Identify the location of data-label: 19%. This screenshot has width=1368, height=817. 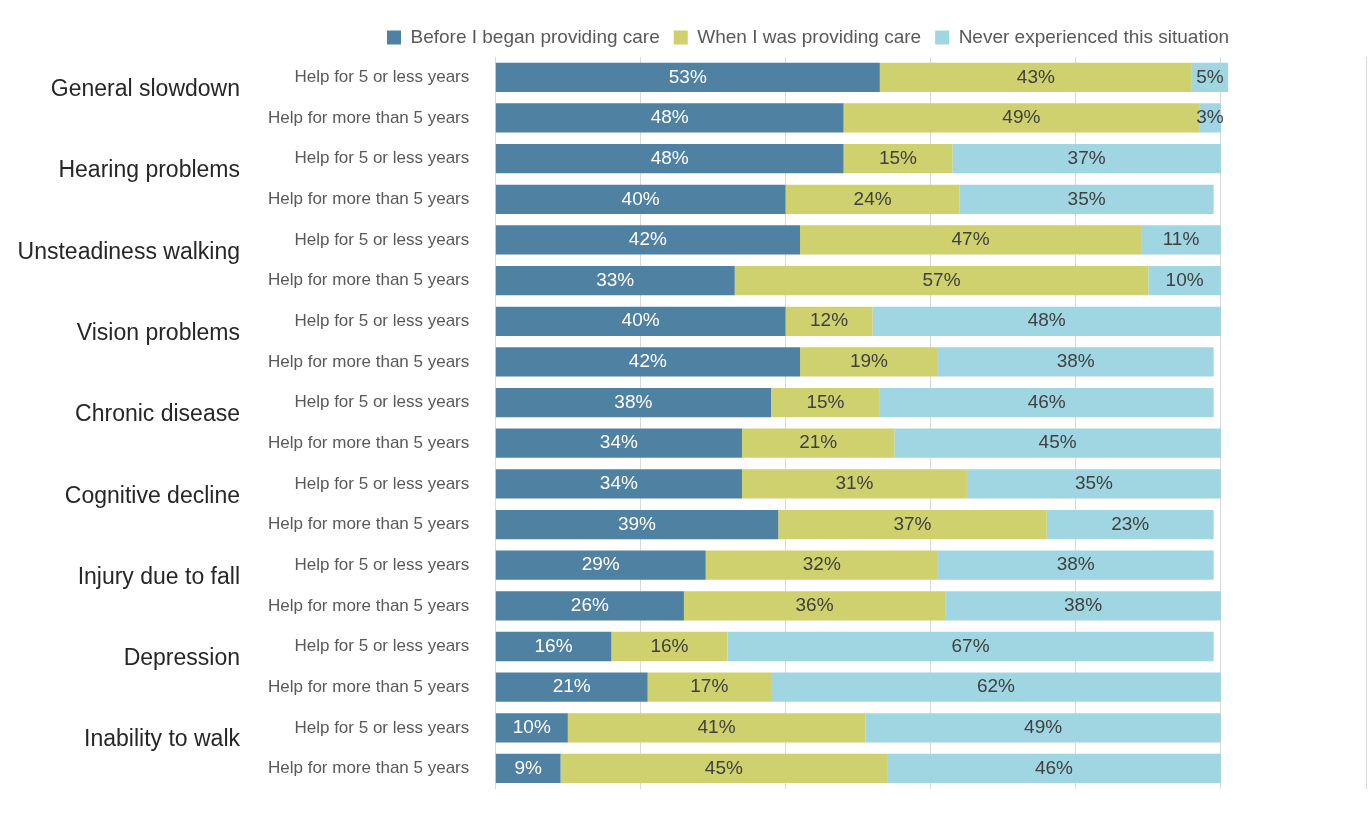
(869, 361).